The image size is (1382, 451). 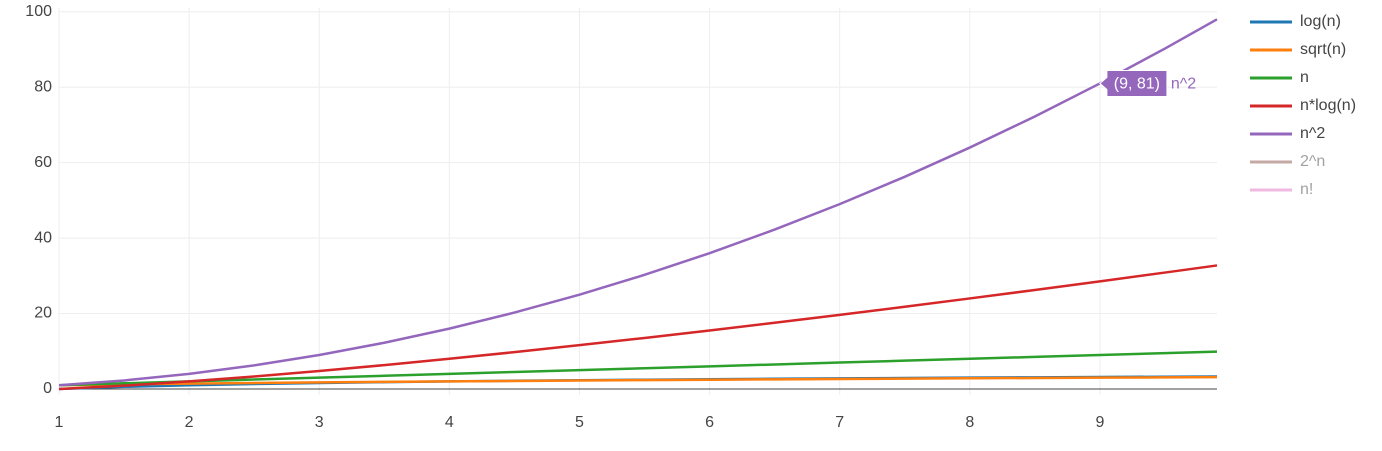 I want to click on x-tick-label: 1, so click(x=59, y=422).